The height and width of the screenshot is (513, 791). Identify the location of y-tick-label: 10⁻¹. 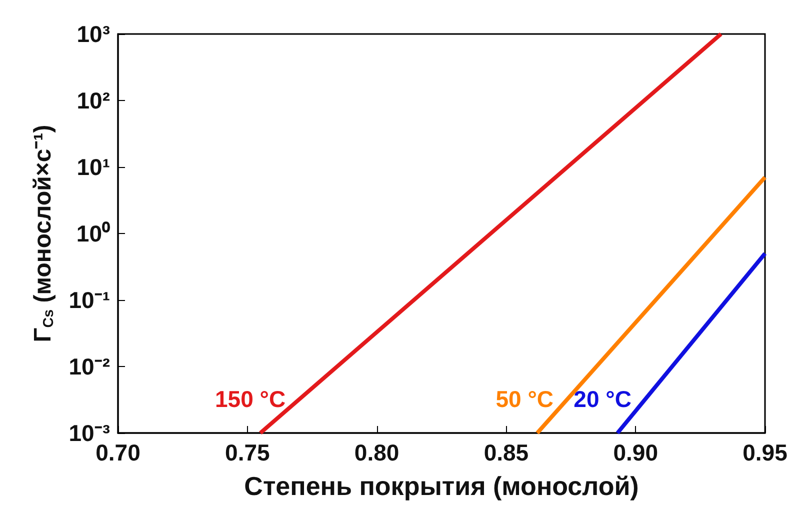
(89, 300).